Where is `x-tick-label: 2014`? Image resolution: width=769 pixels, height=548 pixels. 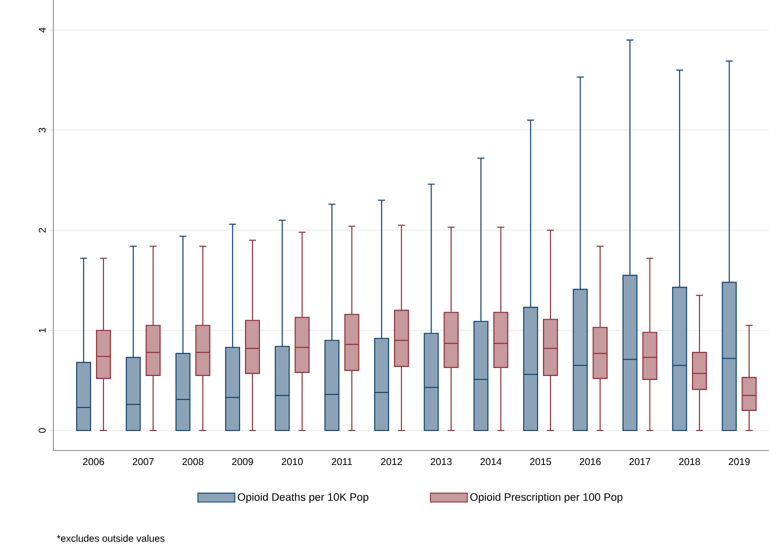 x-tick-label: 2014 is located at coordinates (491, 462).